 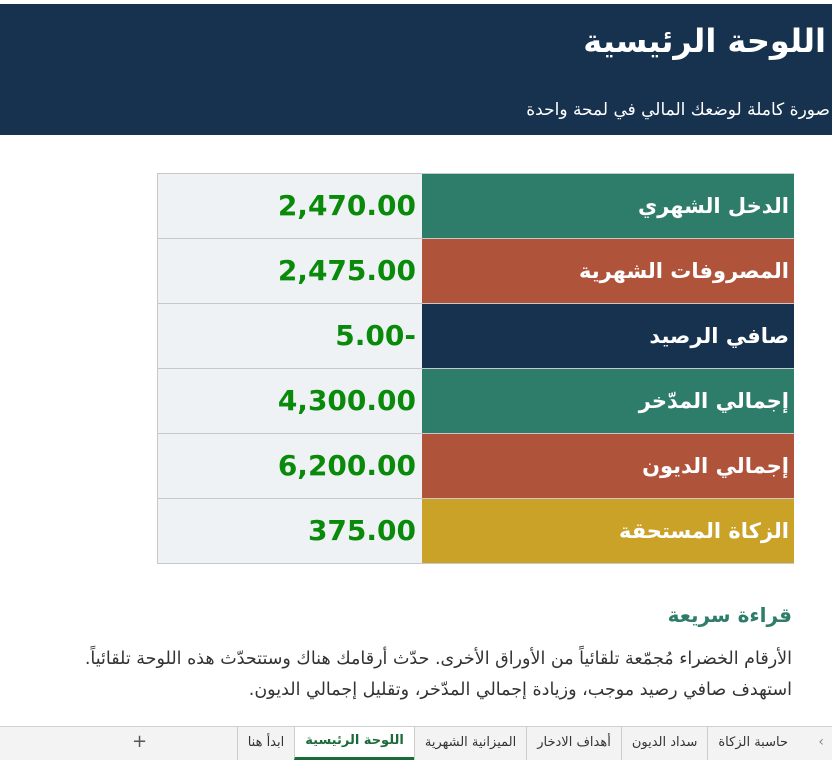 I want to click on table-row: 2,470.00 الدخل الشهري, so click(x=475, y=206).